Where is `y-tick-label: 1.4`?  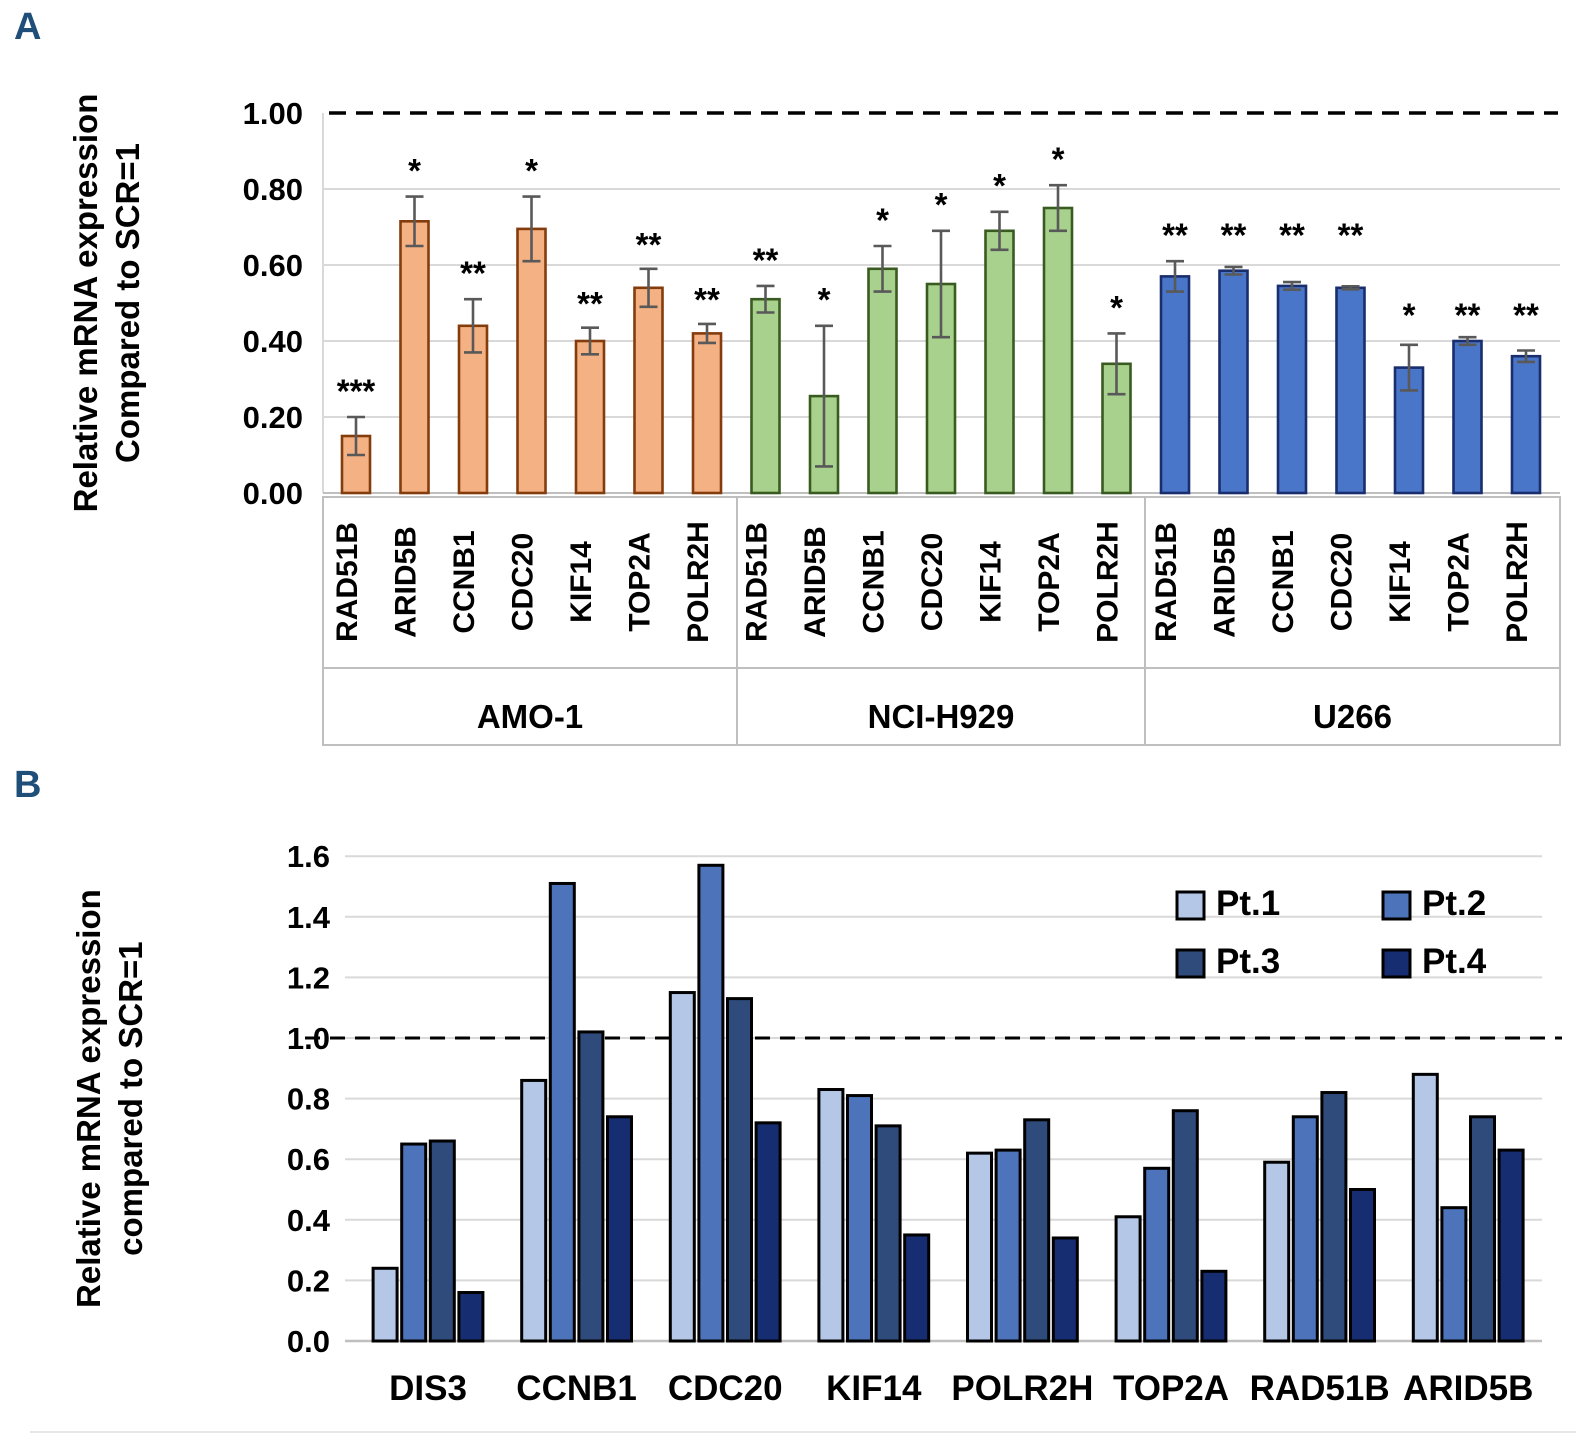 y-tick-label: 1.4 is located at coordinates (309, 917).